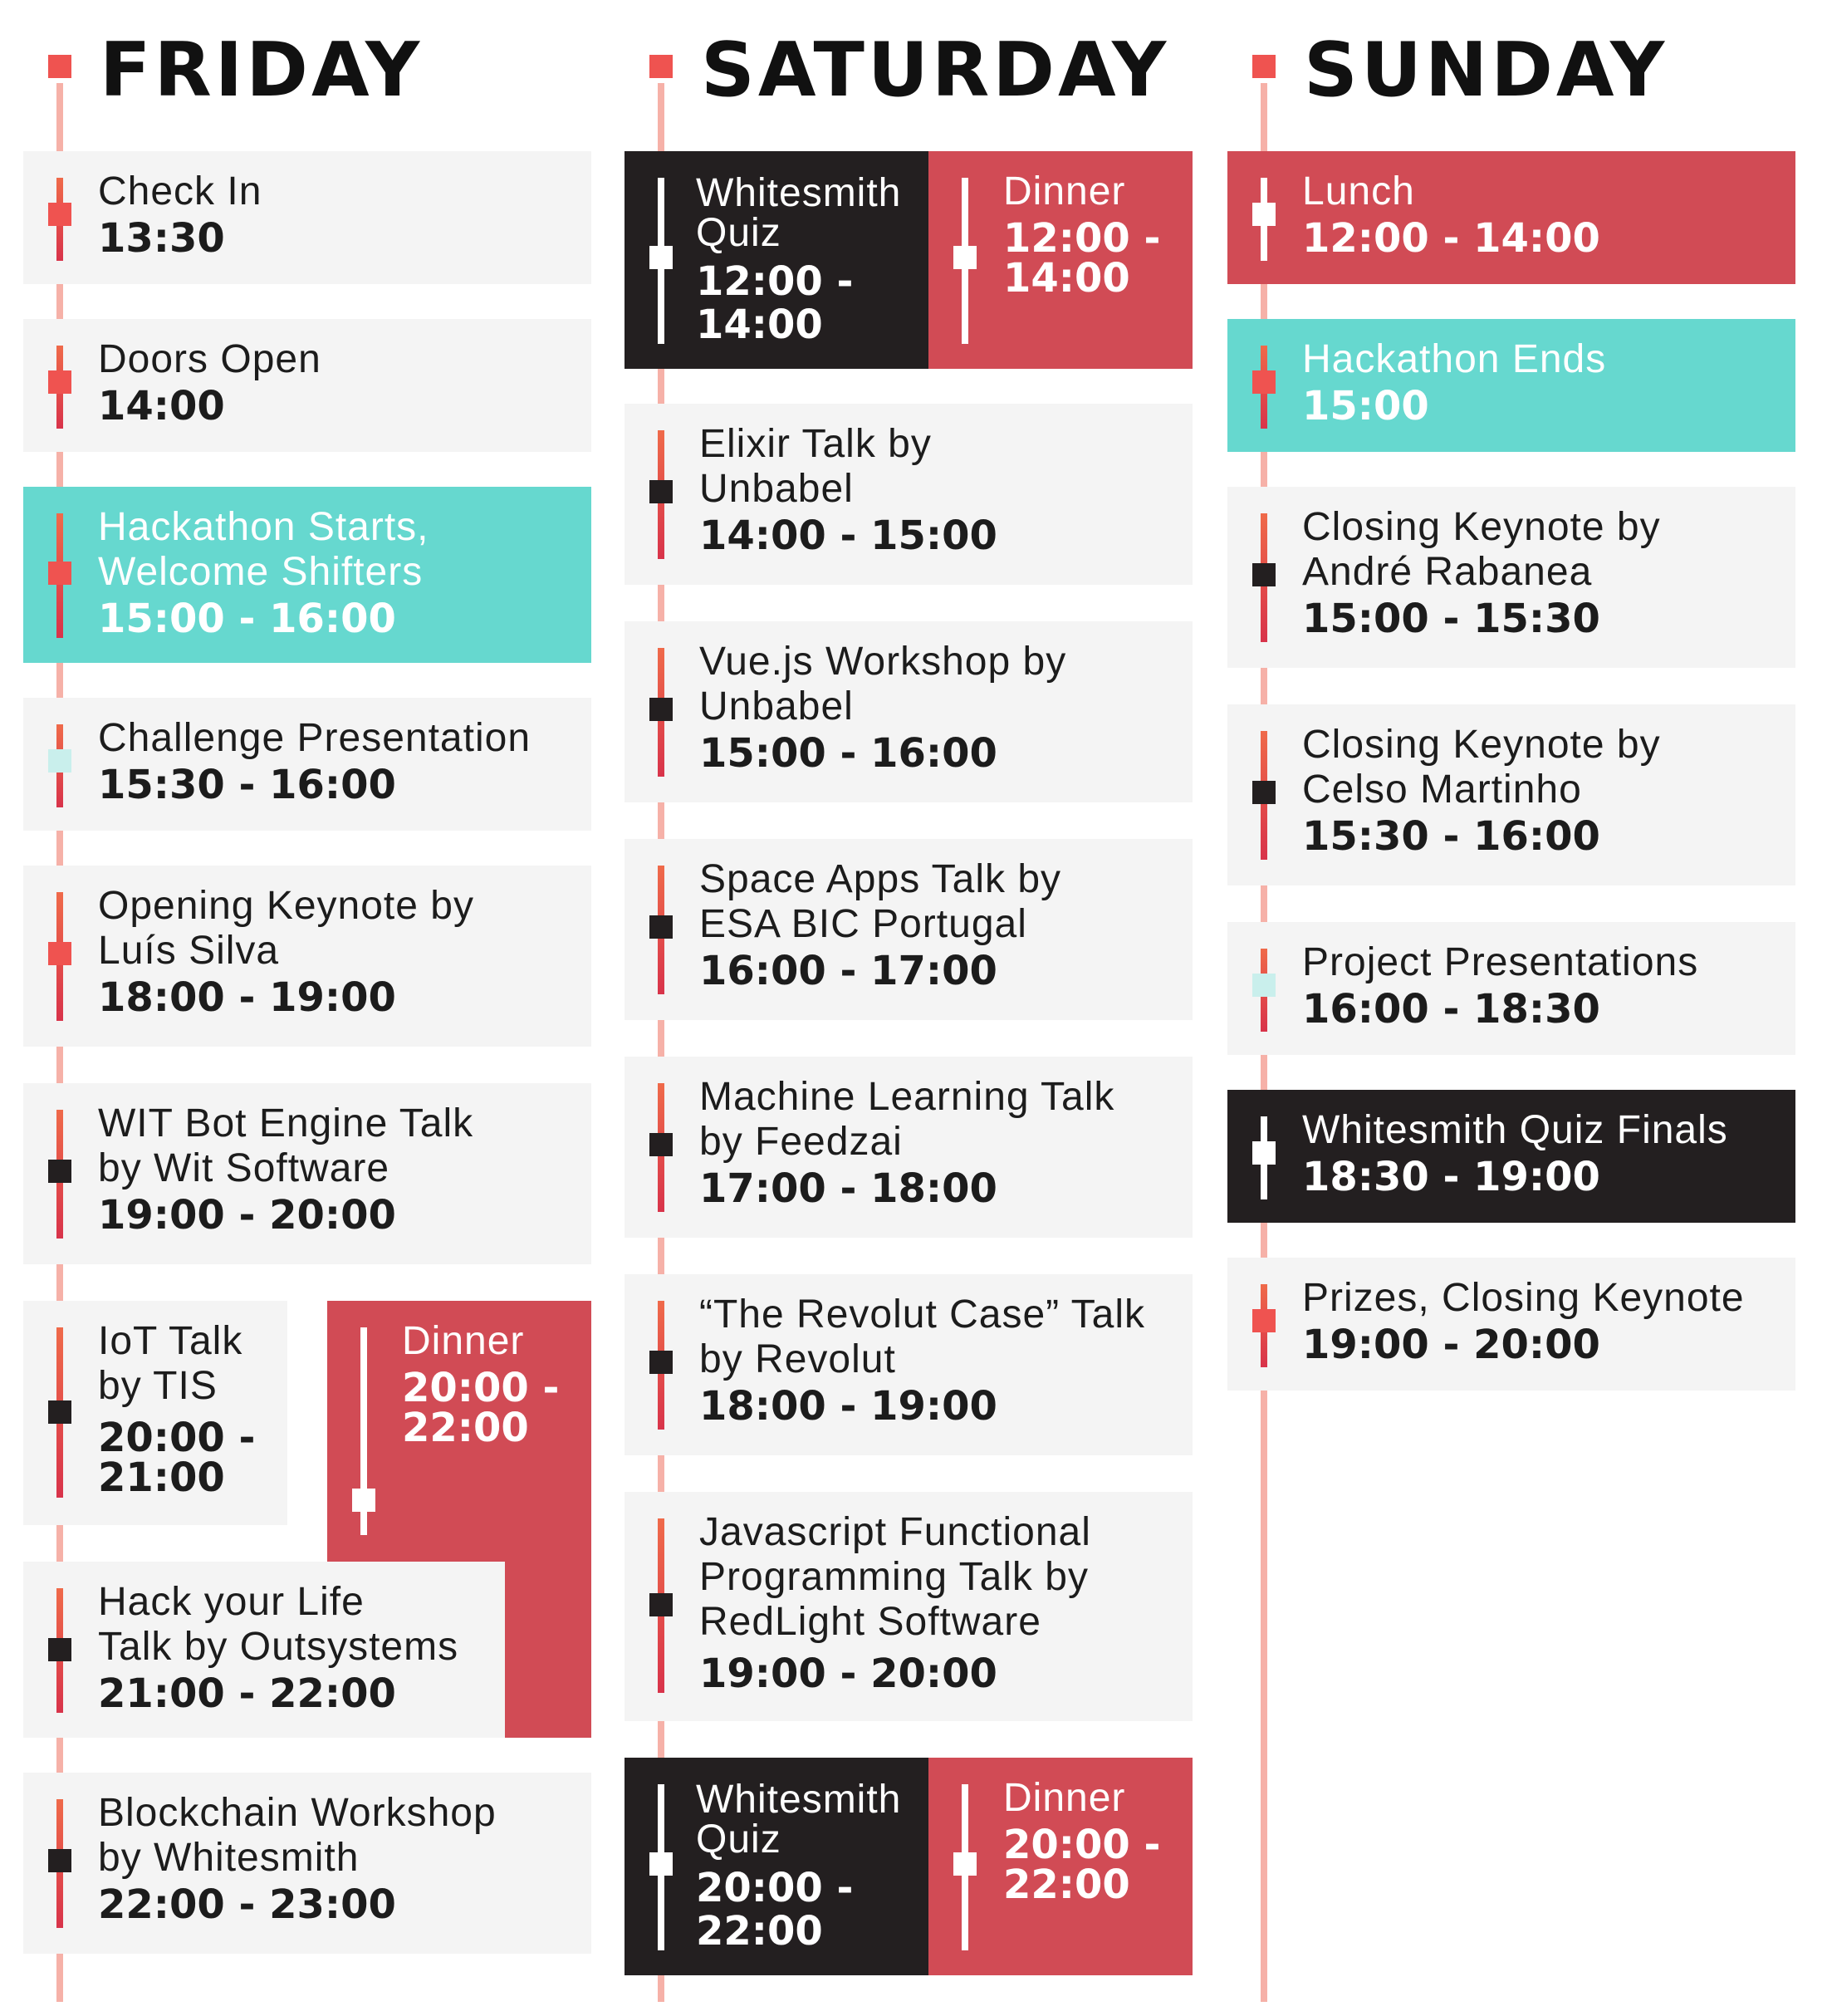  I want to click on event-card: Prizes, Closing Keynote 19:00 - 20:00, so click(1511, 1324).